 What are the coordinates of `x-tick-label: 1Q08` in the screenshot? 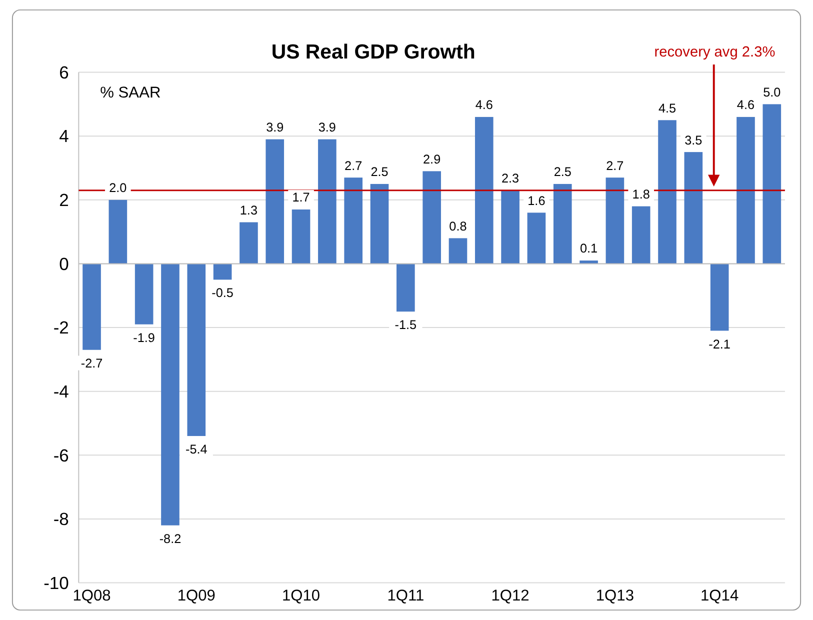 It's located at (91, 595).